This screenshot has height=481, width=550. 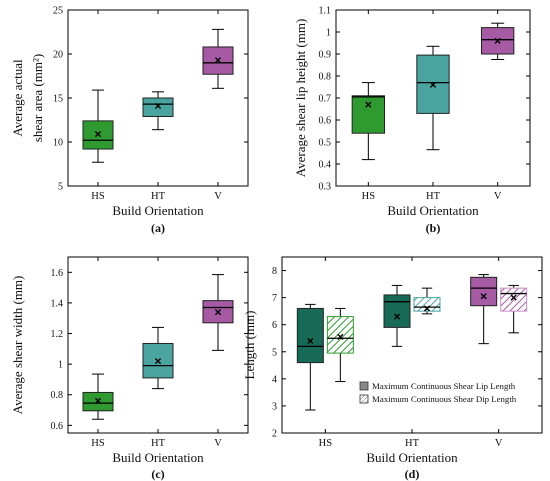 What do you see at coordinates (58, 143) in the screenshot?
I see `y-tick-label: 10` at bounding box center [58, 143].